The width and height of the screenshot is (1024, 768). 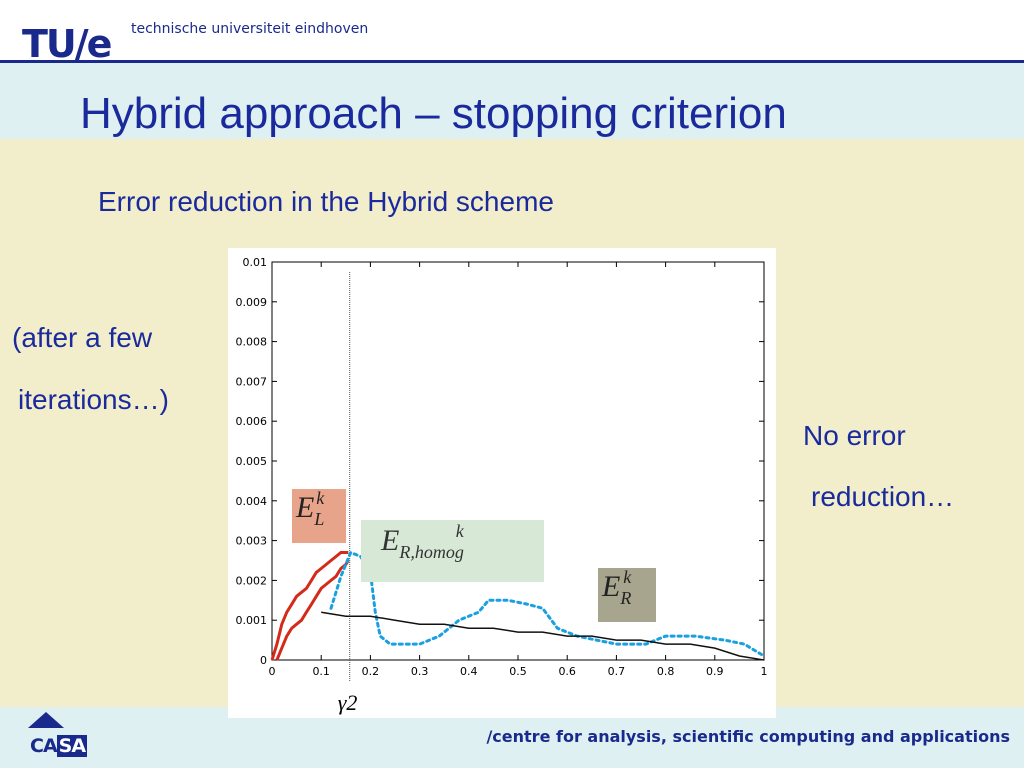 What do you see at coordinates (255, 262) in the screenshot?
I see `y-tick-label: 0.01` at bounding box center [255, 262].